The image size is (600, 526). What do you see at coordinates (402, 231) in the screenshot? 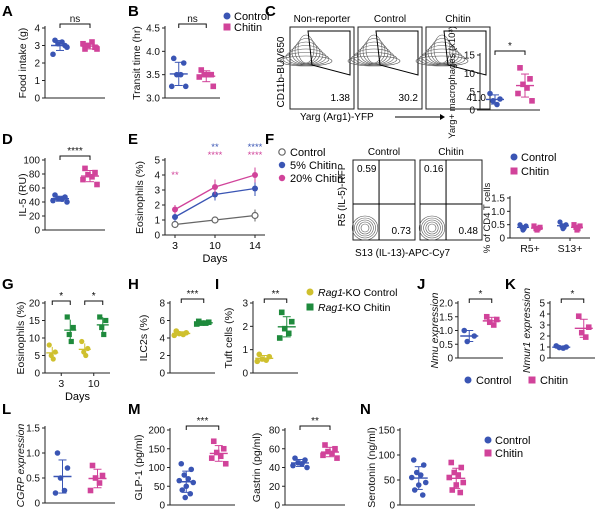
I see `quadrant-value: 0.73` at bounding box center [402, 231].